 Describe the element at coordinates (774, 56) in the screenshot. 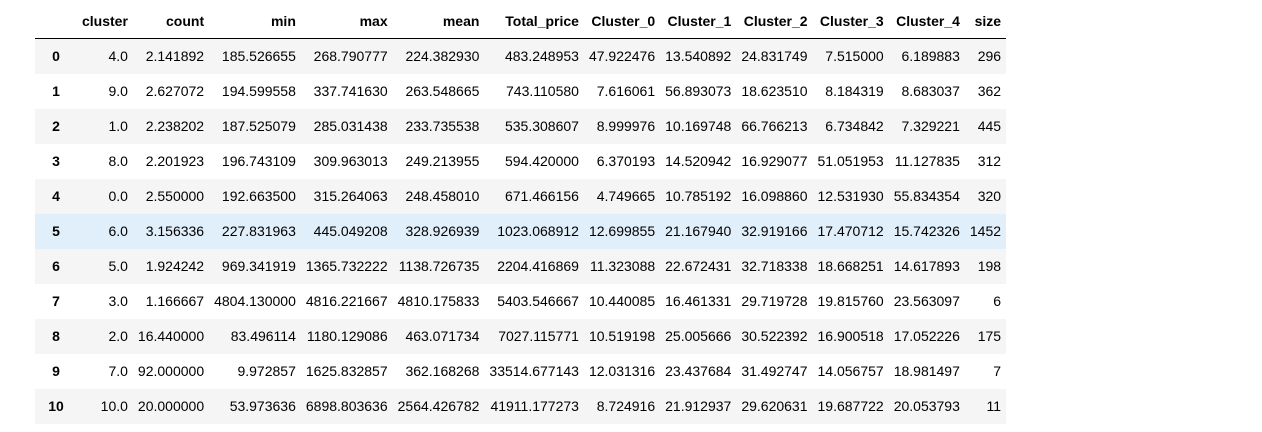

I see `table-cell: 24.831749` at that location.